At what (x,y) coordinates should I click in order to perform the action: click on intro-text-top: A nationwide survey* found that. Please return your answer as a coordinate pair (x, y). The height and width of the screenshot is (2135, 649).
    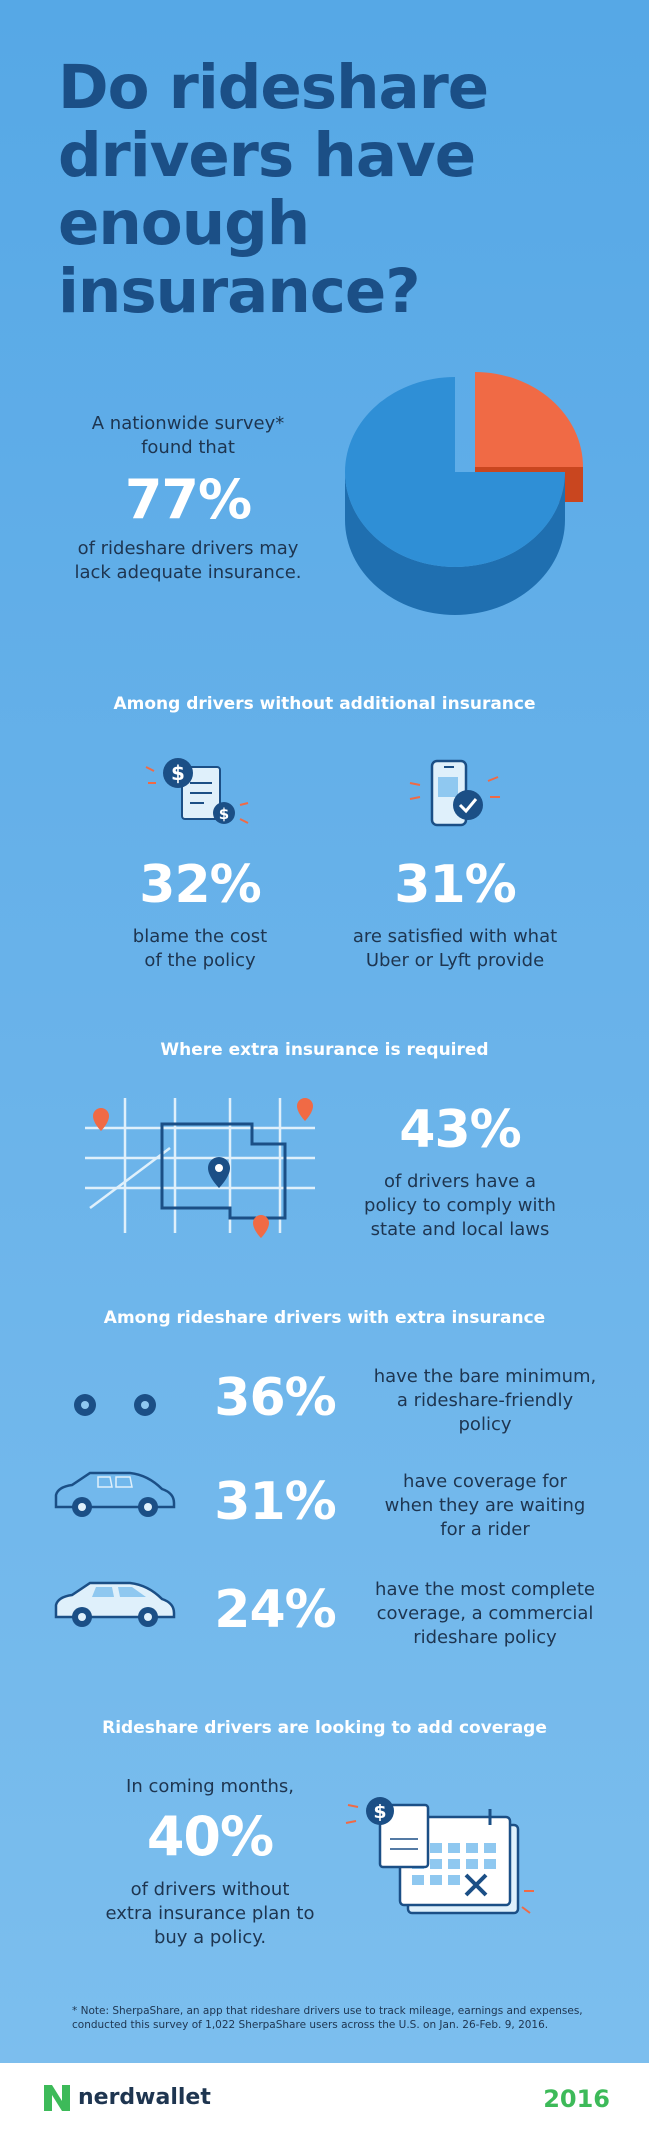
    Looking at the image, I should click on (188, 436).